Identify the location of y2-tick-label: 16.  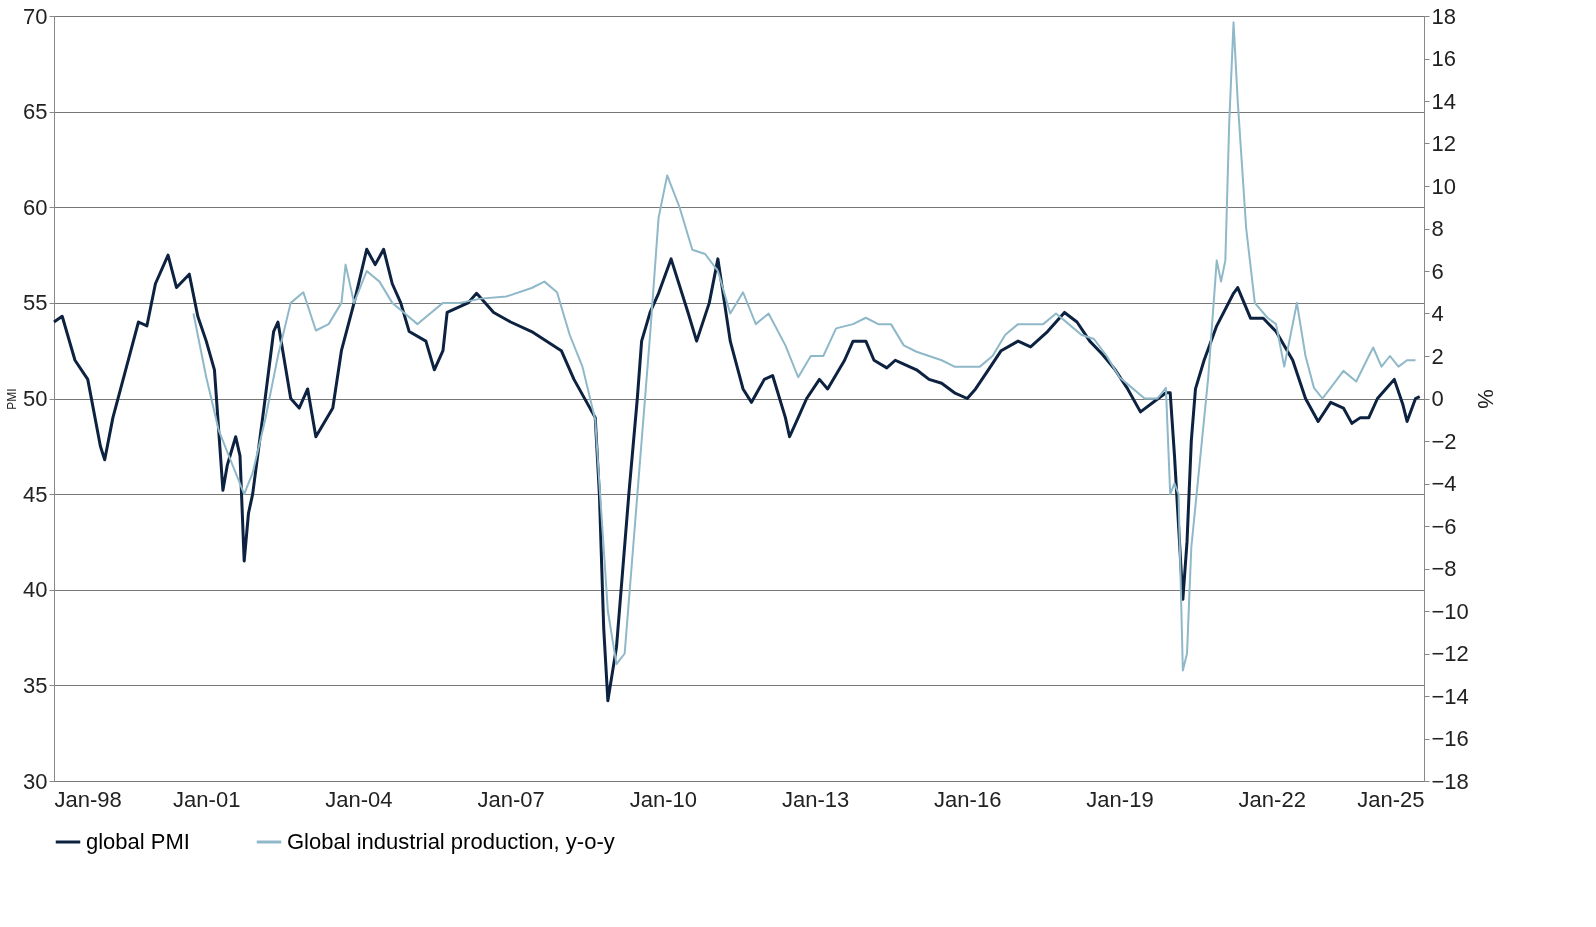
(1443, 58).